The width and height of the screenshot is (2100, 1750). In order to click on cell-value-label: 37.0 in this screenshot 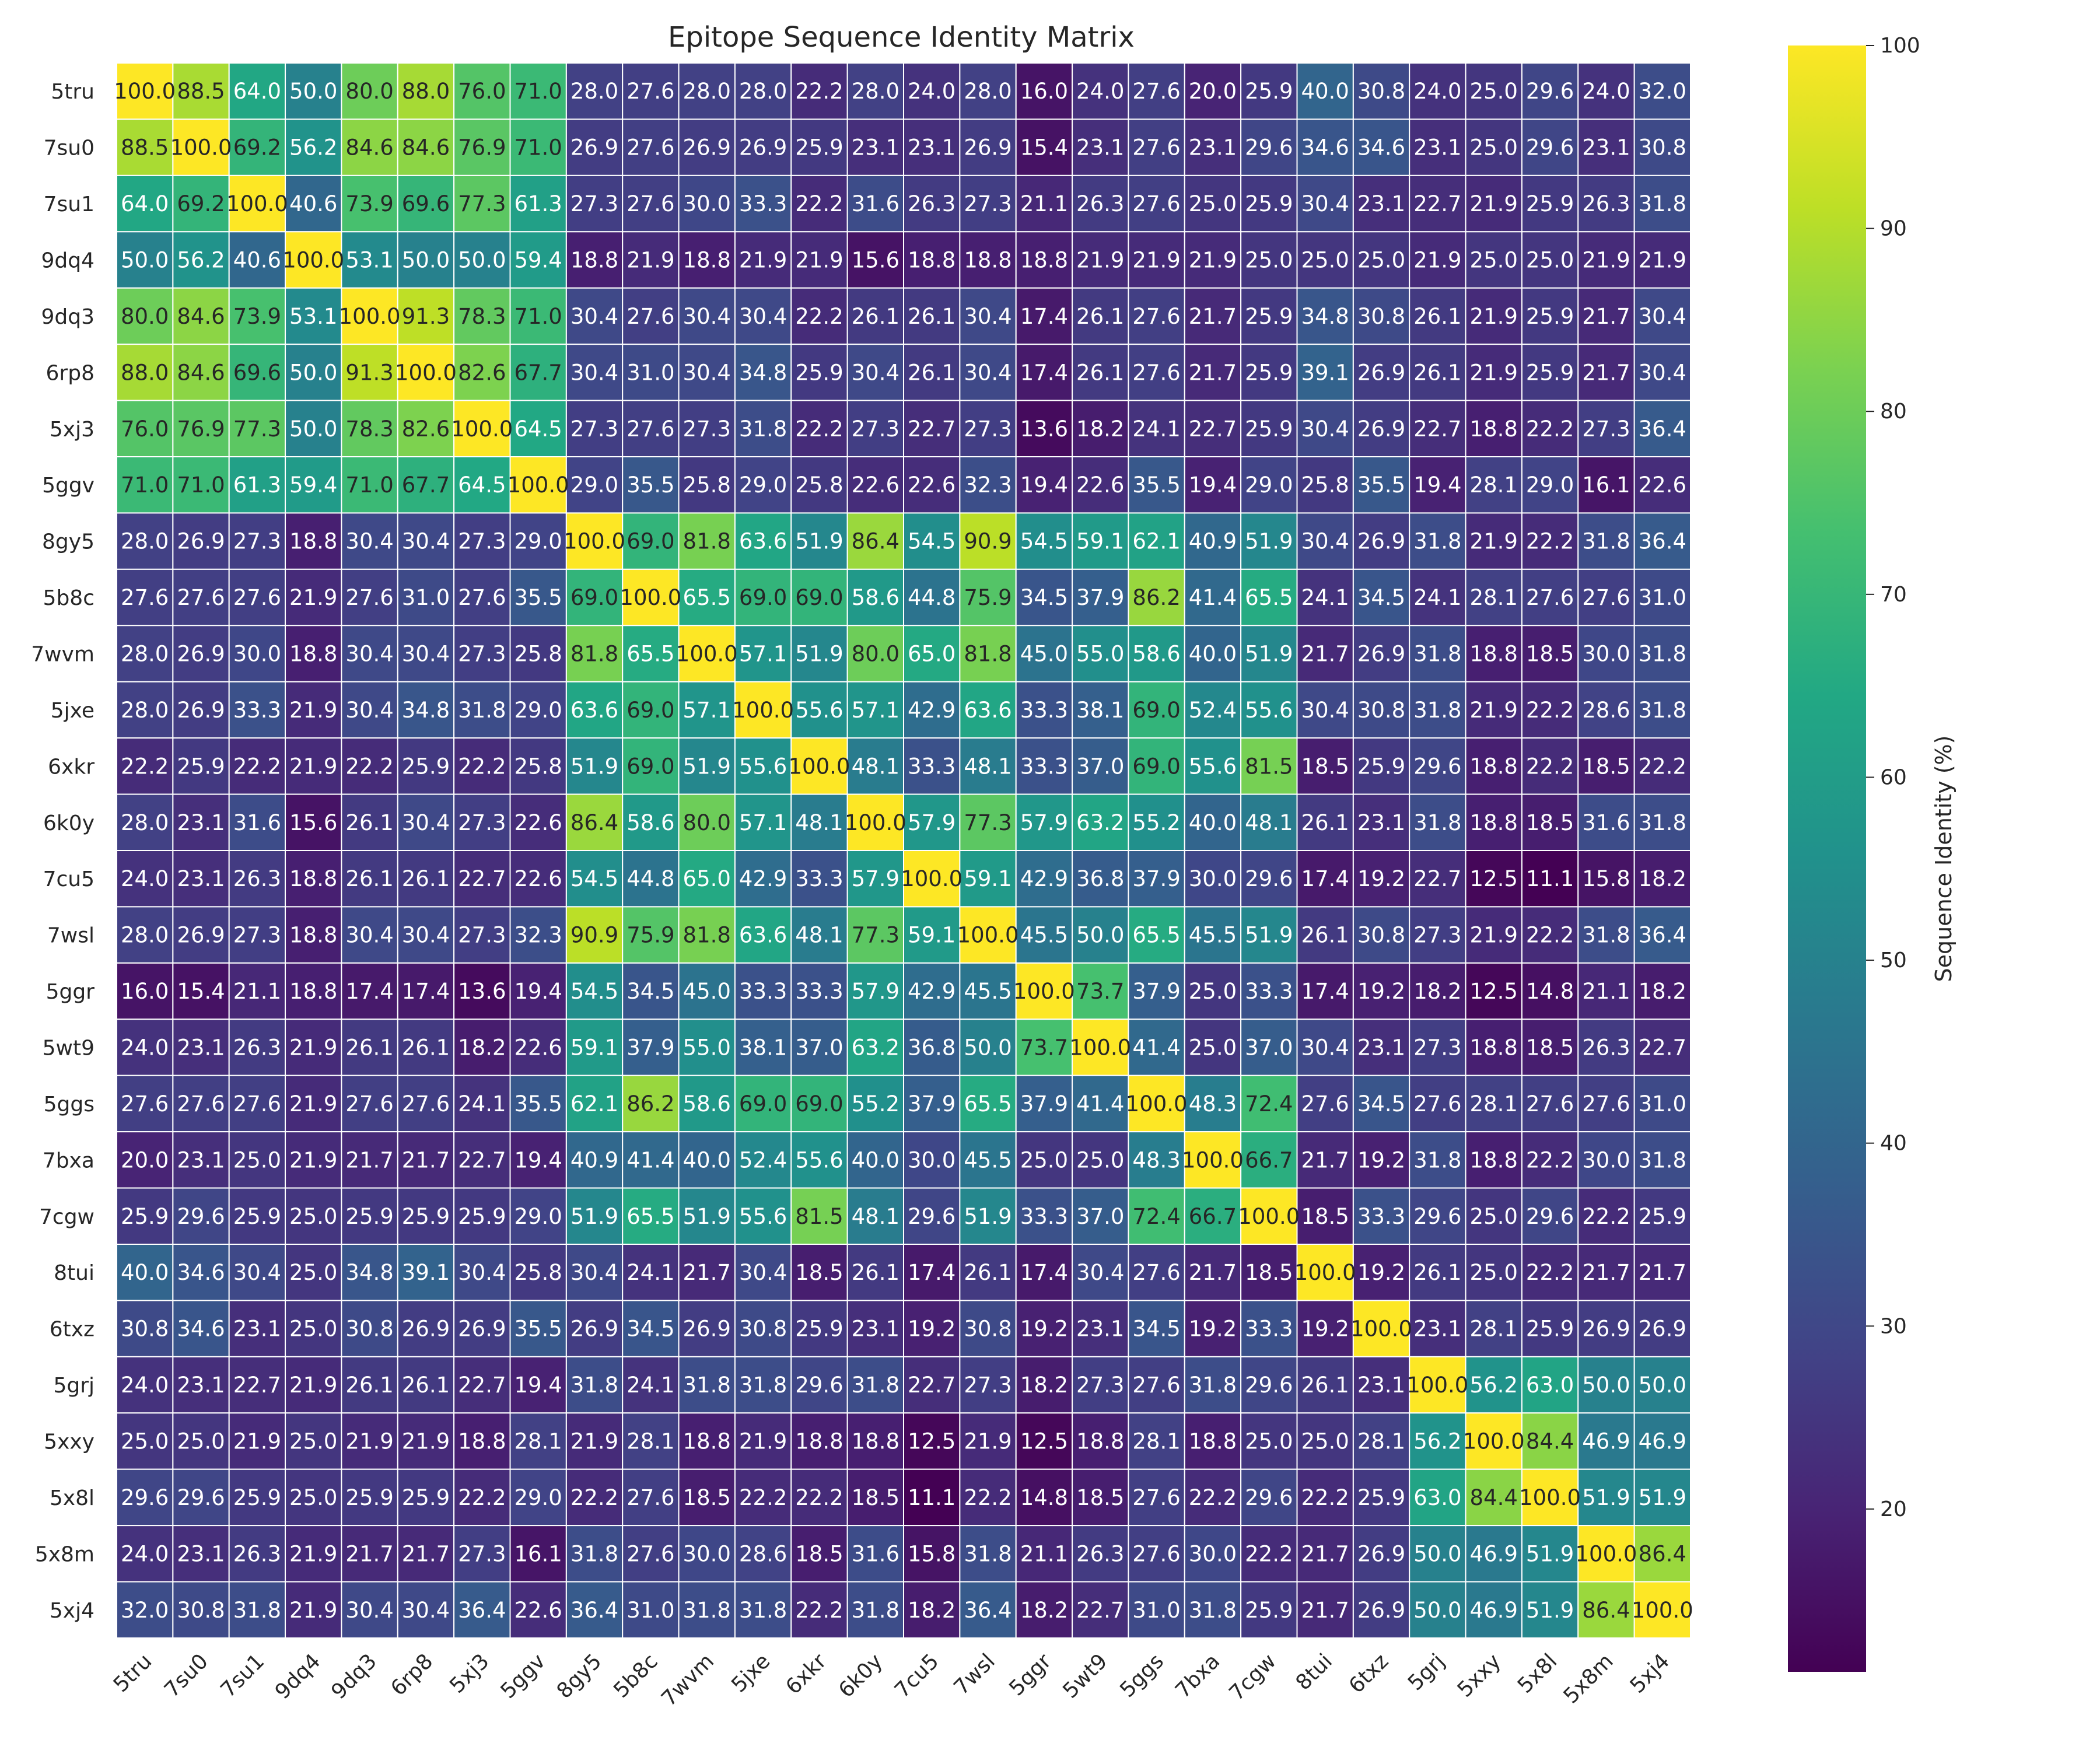, I will do `click(1100, 766)`.